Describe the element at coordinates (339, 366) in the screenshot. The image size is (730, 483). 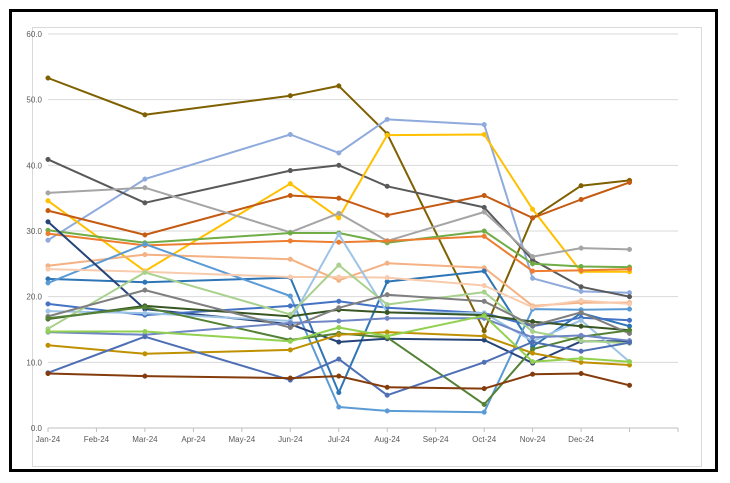
I see `series-line` at that location.